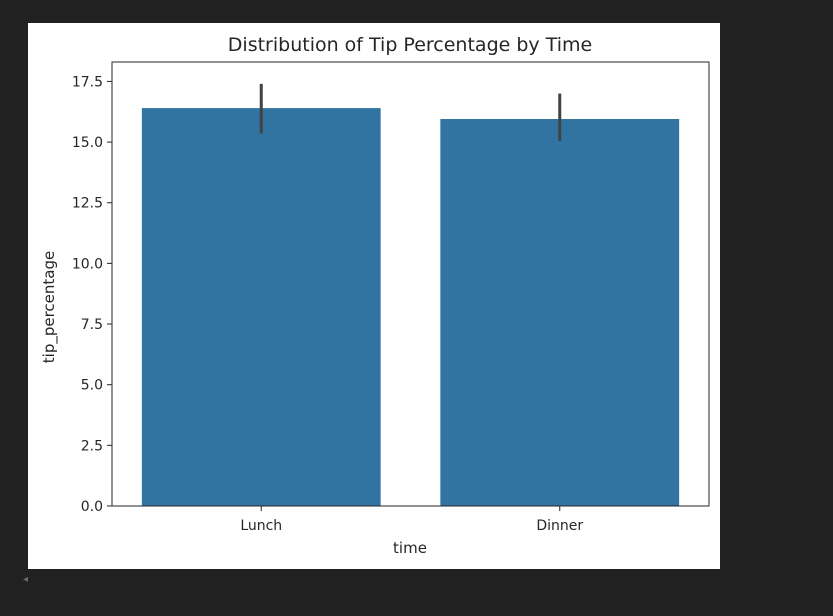  What do you see at coordinates (410, 45) in the screenshot?
I see `chart-title: Distribution of Tip Percentage by Time` at bounding box center [410, 45].